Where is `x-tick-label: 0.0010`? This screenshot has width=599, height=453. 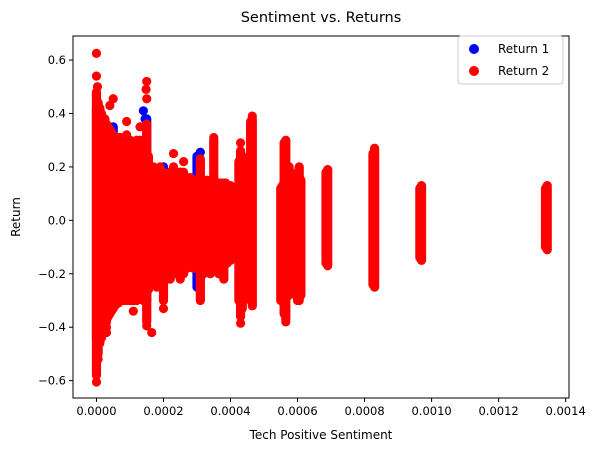 x-tick-label: 0.0010 is located at coordinates (431, 411).